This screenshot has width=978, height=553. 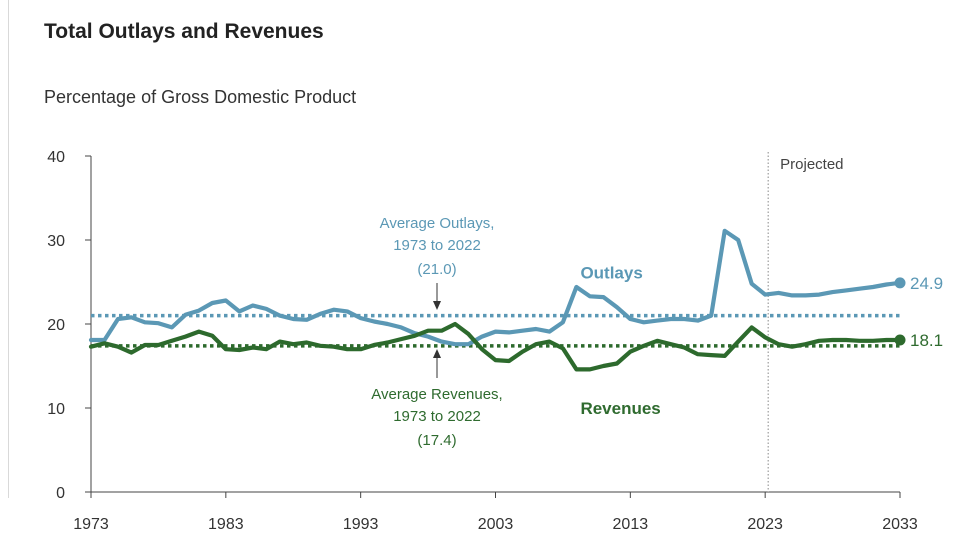 I want to click on x-tick-label: 2023, so click(x=765, y=524).